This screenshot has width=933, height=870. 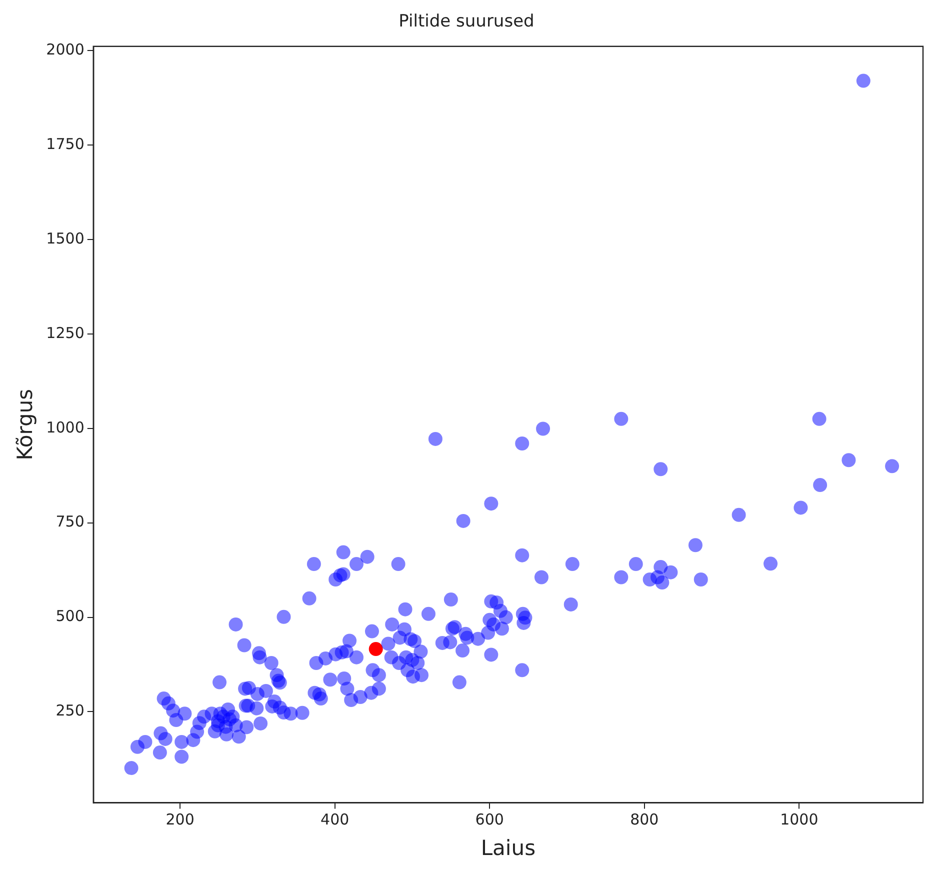 What do you see at coordinates (335, 819) in the screenshot?
I see `x-tick-label: 400` at bounding box center [335, 819].